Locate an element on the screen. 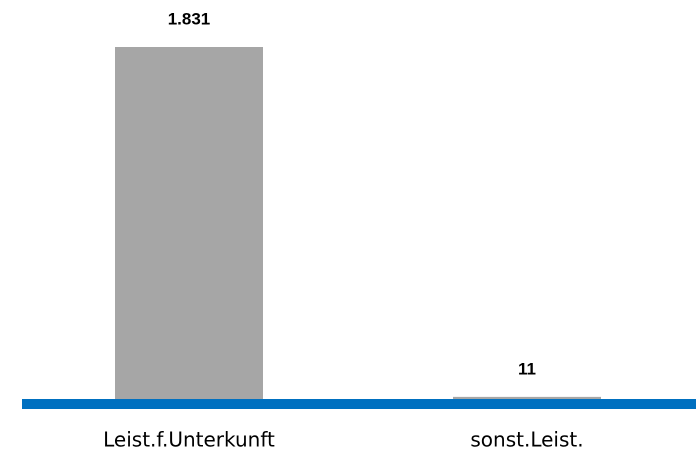  x-axis-line is located at coordinates (359, 404).